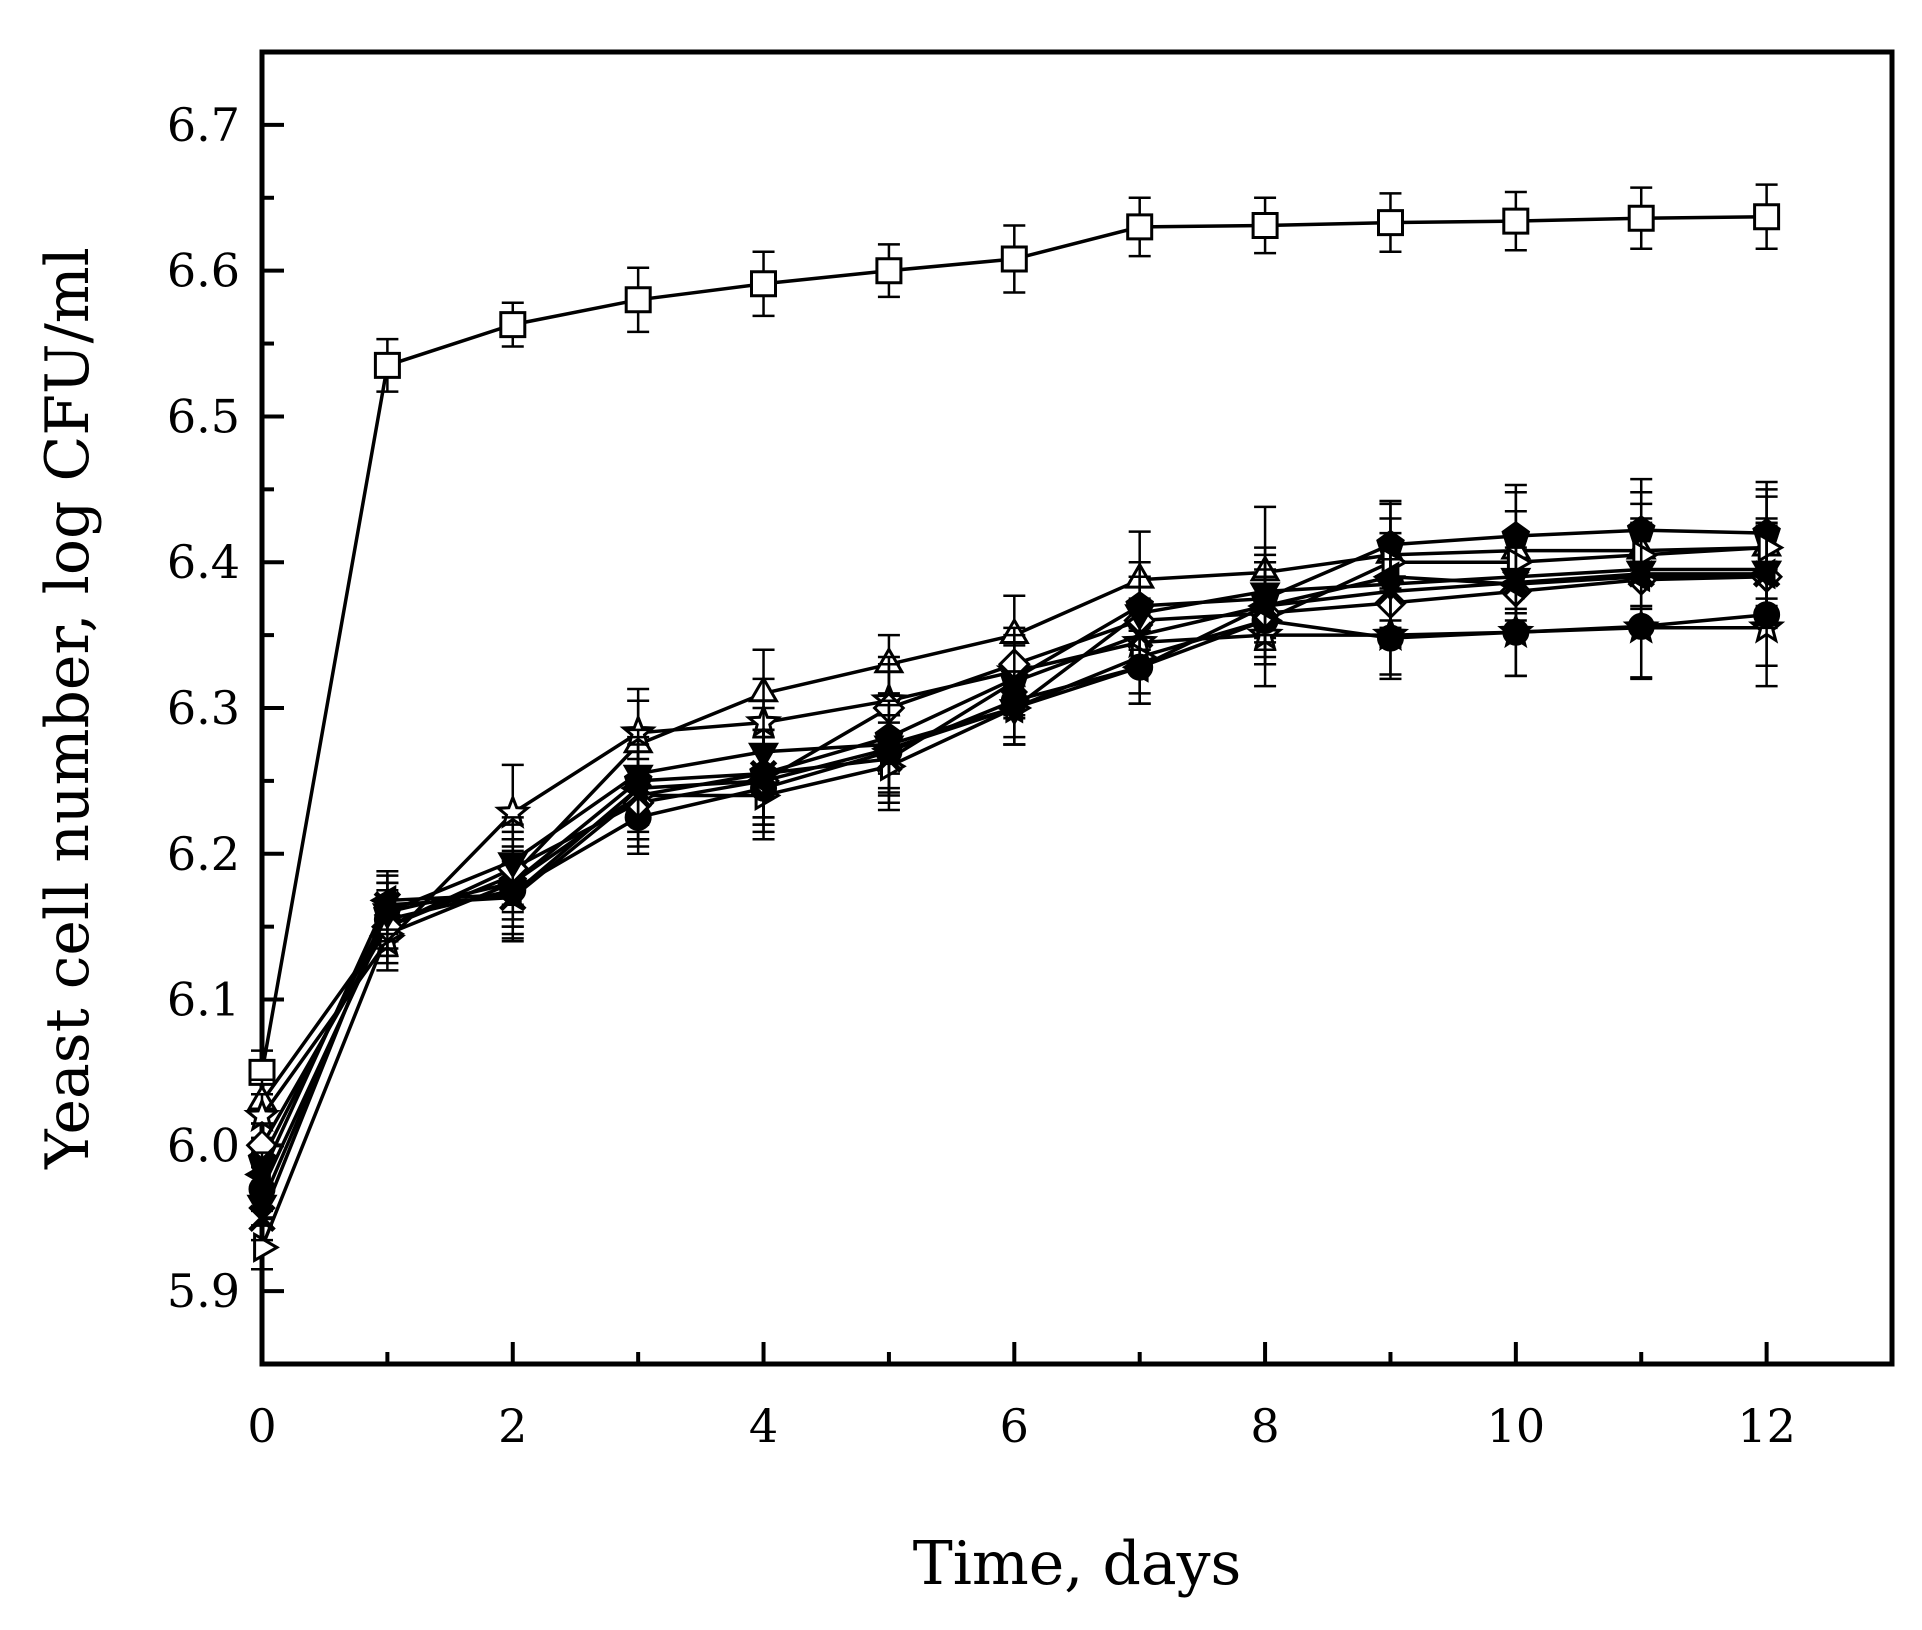 This screenshot has width=1922, height=1630. I want to click on y-tick-label: 6.7, so click(203, 125).